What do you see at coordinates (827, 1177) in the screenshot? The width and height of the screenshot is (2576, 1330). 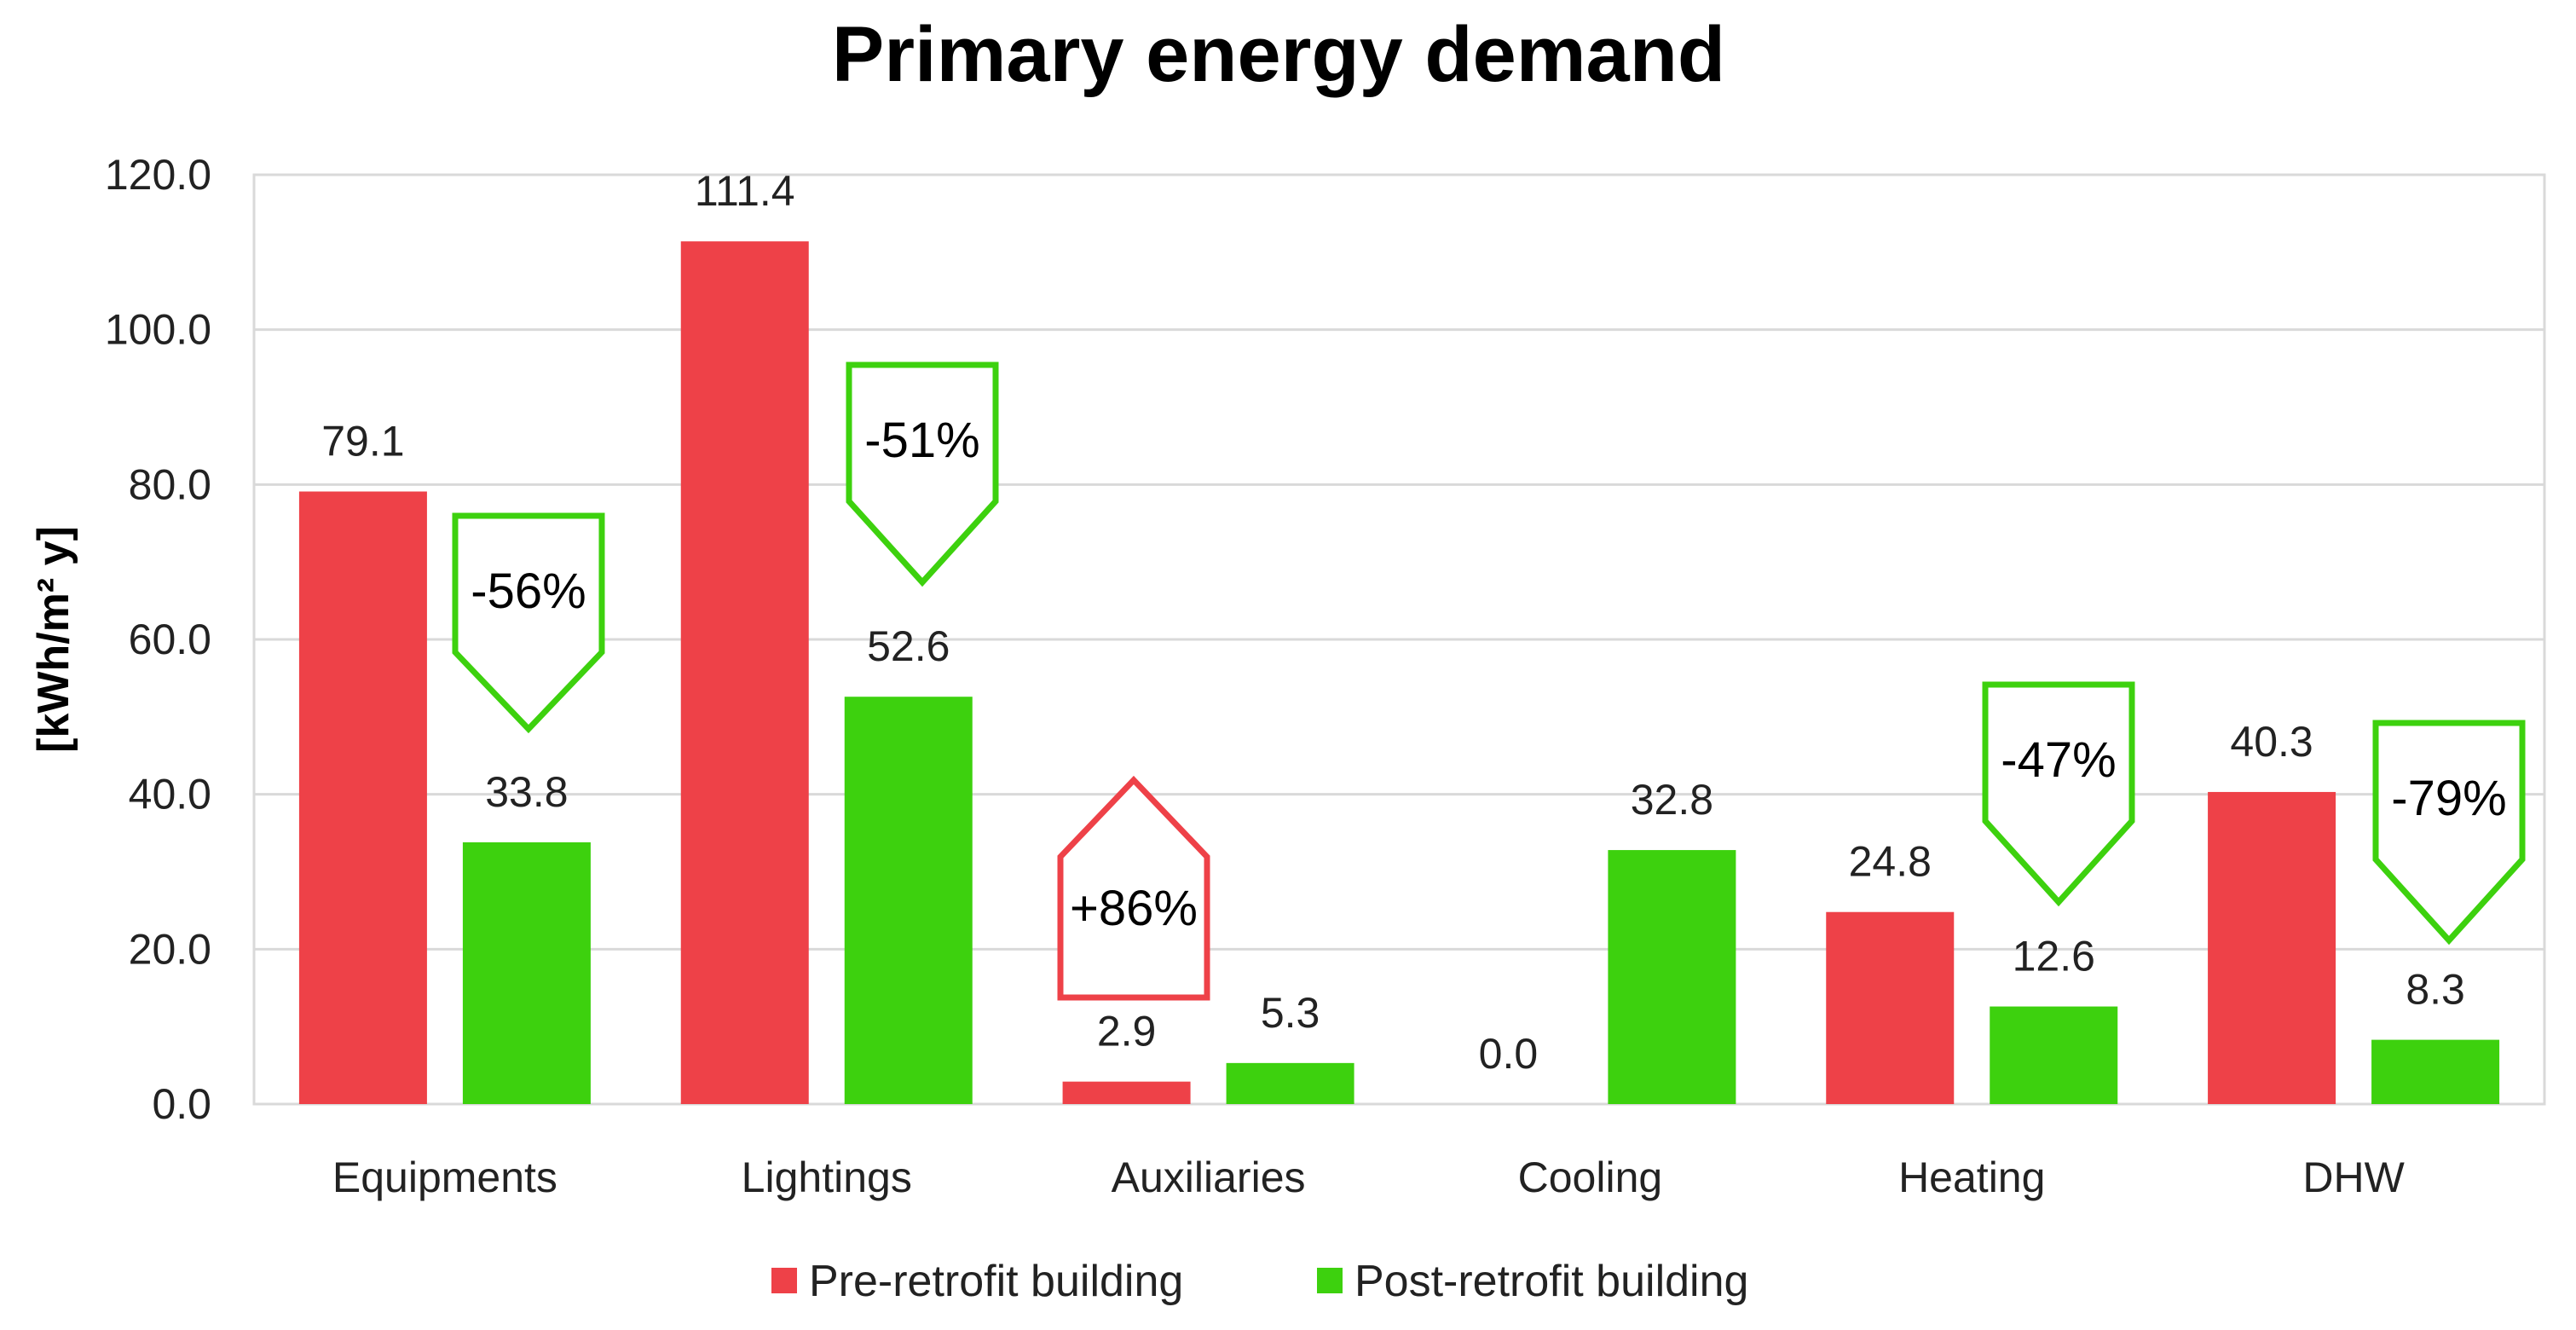 I see `category-label-lightings: Lightings` at bounding box center [827, 1177].